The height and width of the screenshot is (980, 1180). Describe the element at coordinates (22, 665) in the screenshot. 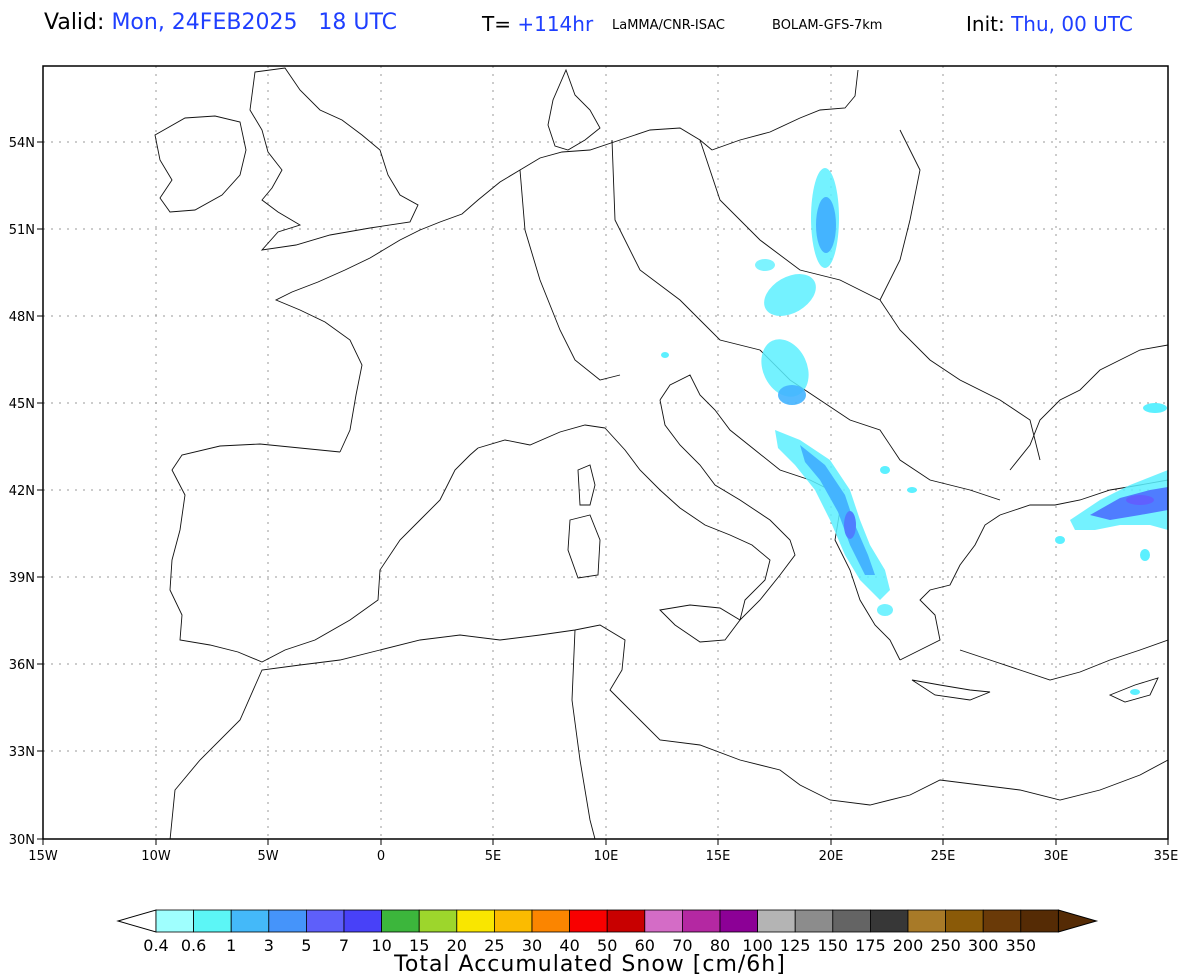

I see `lat-tick-label: 36N` at that location.